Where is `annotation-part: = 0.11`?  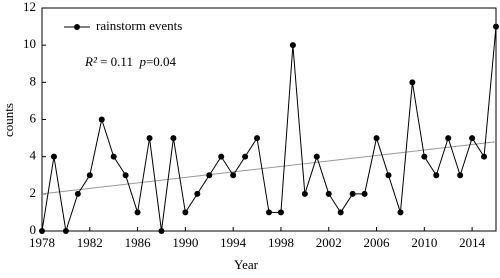
annotation-part: = 0.11 is located at coordinates (118, 61).